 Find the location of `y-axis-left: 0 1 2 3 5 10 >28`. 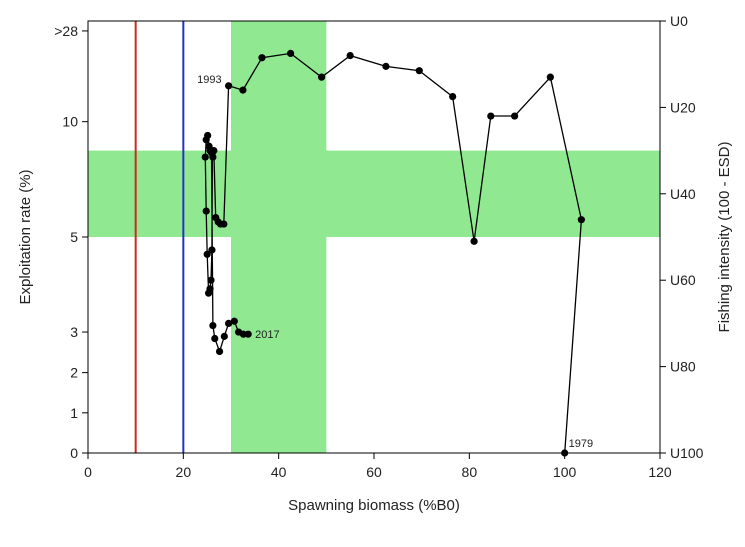

y-axis-left: 0 1 2 3 5 10 >28 is located at coordinates (71, 242).